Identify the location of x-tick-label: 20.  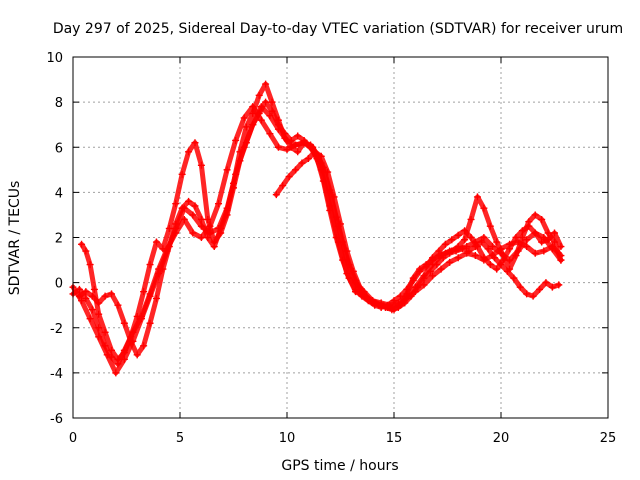
(501, 438).